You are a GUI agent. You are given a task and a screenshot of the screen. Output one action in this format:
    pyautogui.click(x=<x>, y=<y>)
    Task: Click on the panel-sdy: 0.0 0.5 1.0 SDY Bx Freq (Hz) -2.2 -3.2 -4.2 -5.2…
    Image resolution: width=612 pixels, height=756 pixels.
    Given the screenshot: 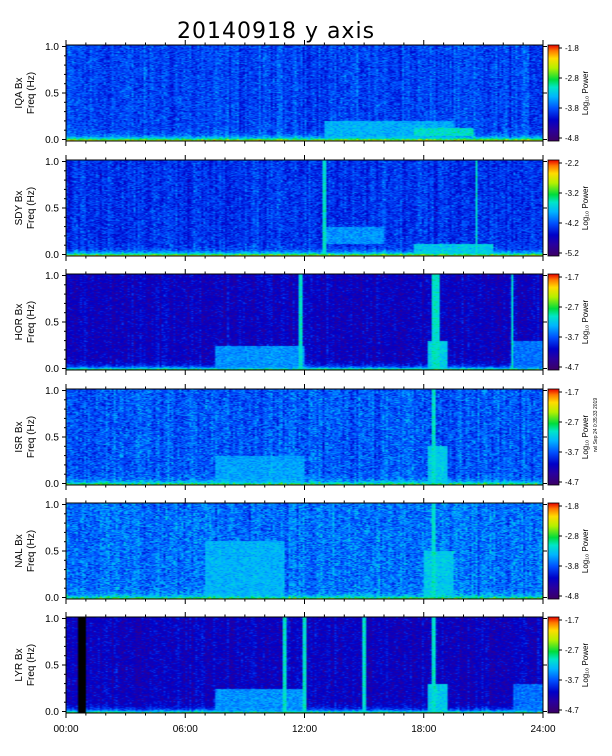 What is the action you would take?
    pyautogui.click(x=302, y=208)
    